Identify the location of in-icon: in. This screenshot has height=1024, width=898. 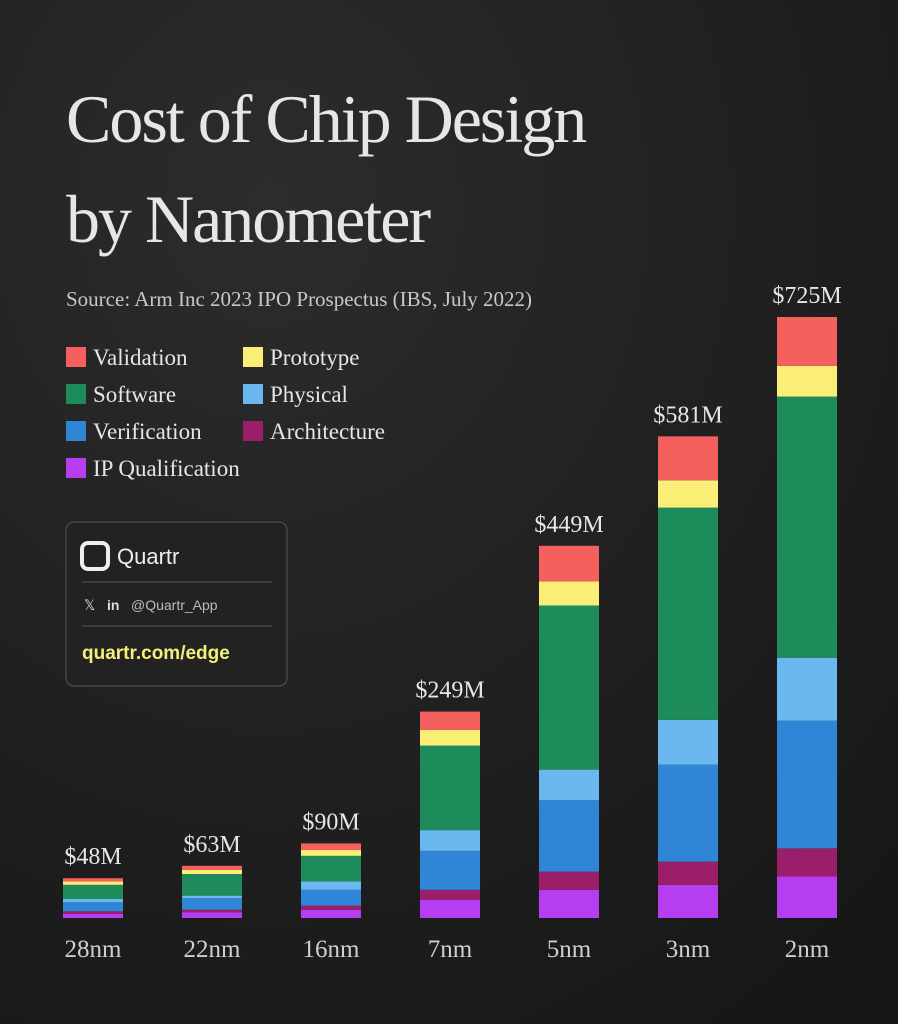
(113, 605).